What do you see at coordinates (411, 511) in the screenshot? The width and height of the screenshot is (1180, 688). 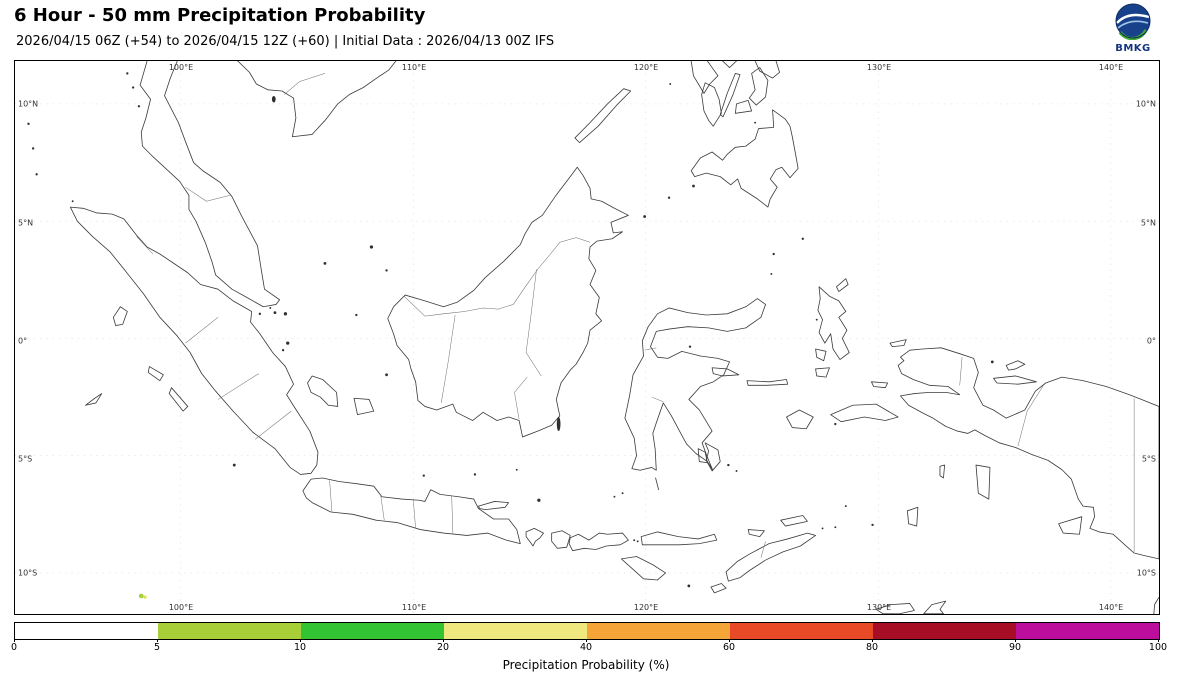 I see `coast-java` at bounding box center [411, 511].